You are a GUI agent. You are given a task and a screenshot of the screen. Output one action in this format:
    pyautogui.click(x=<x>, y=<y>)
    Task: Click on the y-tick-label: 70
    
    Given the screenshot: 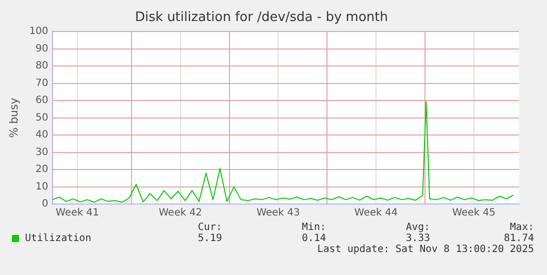 What is the action you would take?
    pyautogui.click(x=42, y=83)
    